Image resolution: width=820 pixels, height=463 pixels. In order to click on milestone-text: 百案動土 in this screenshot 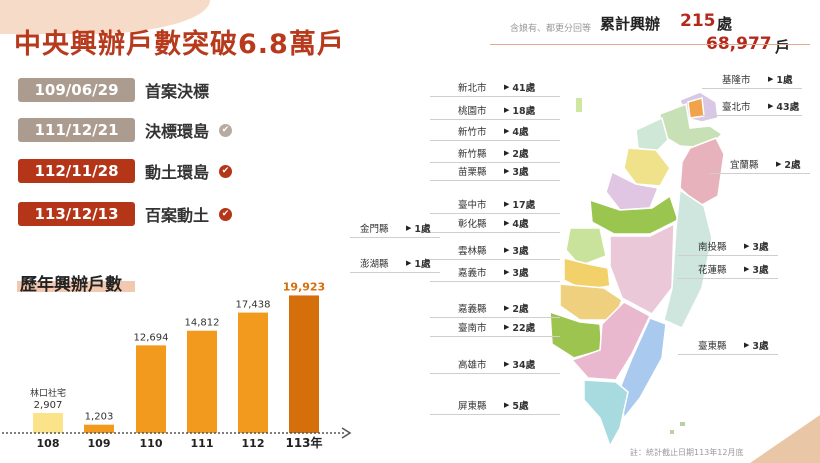, I will do `click(177, 215)`.